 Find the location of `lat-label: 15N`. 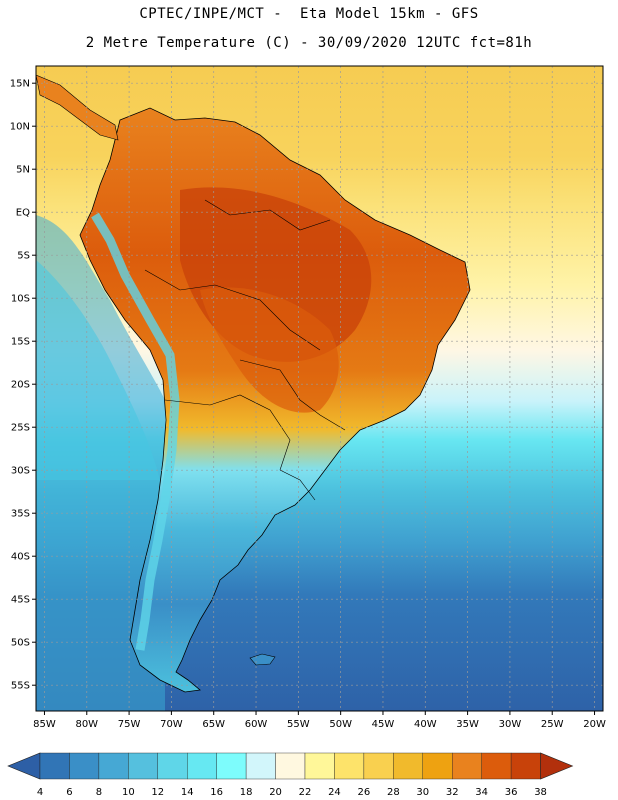

lat-label: 15N is located at coordinates (20, 84).